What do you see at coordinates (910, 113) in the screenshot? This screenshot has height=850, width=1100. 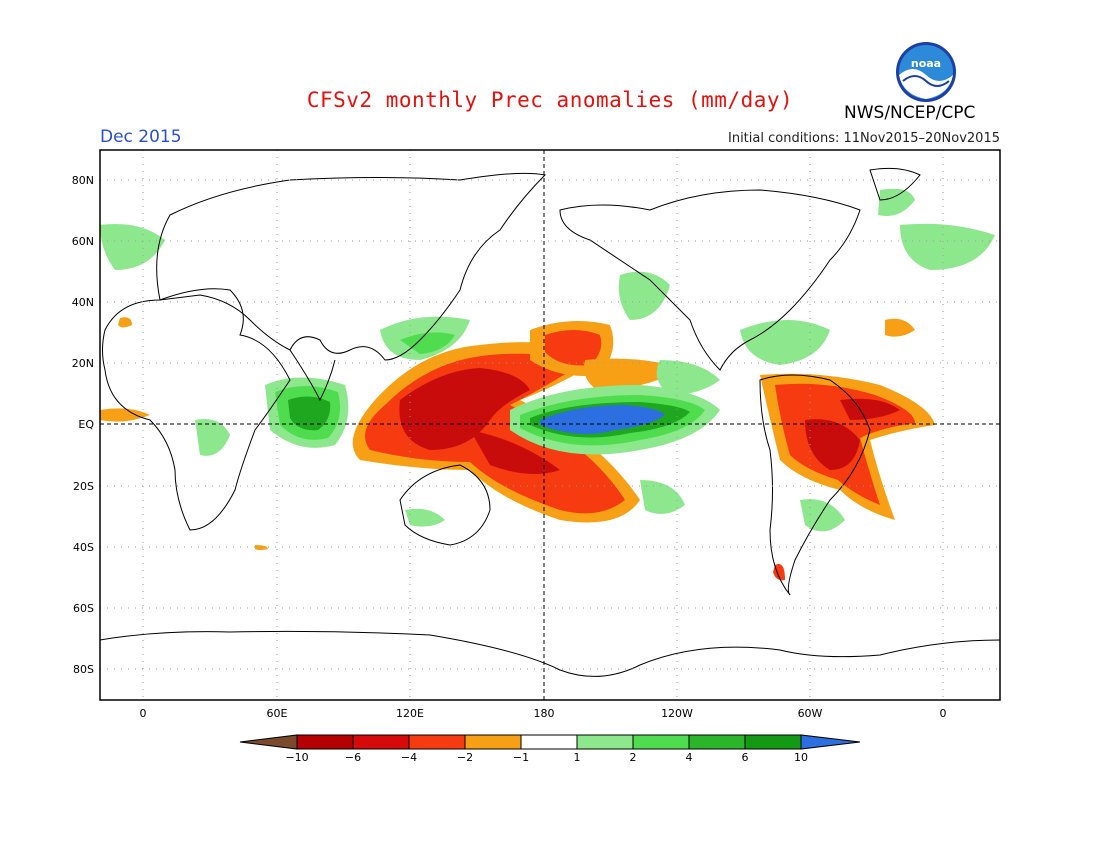 I see `agency-label: NWS/NCEP/CPC` at bounding box center [910, 113].